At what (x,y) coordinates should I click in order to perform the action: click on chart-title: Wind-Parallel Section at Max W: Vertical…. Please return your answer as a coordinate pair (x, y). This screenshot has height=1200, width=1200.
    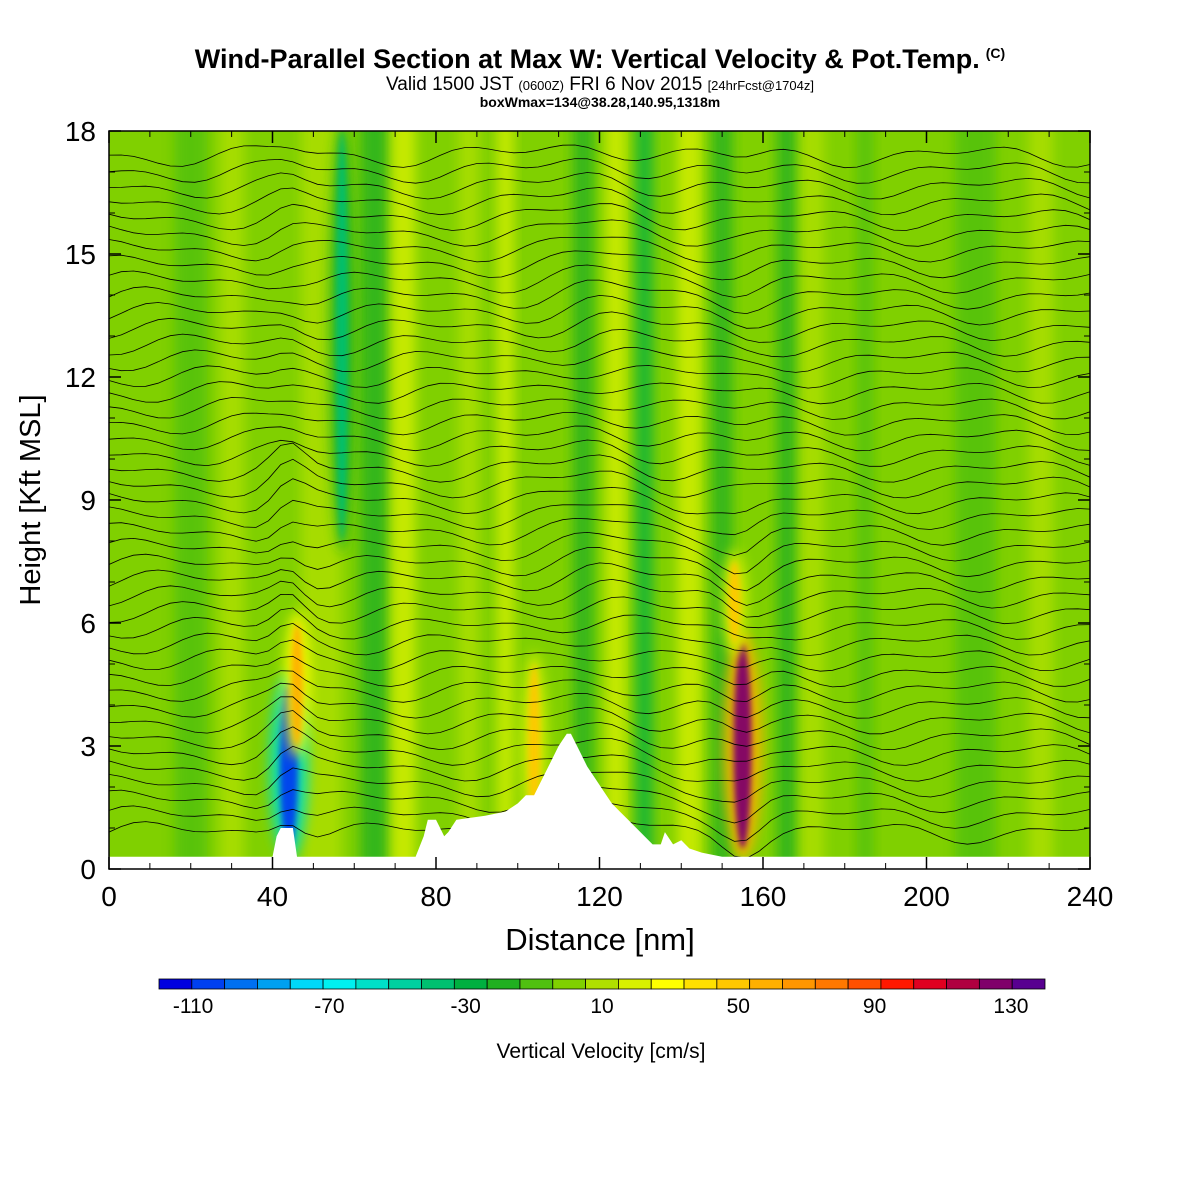
    Looking at the image, I should click on (600, 59).